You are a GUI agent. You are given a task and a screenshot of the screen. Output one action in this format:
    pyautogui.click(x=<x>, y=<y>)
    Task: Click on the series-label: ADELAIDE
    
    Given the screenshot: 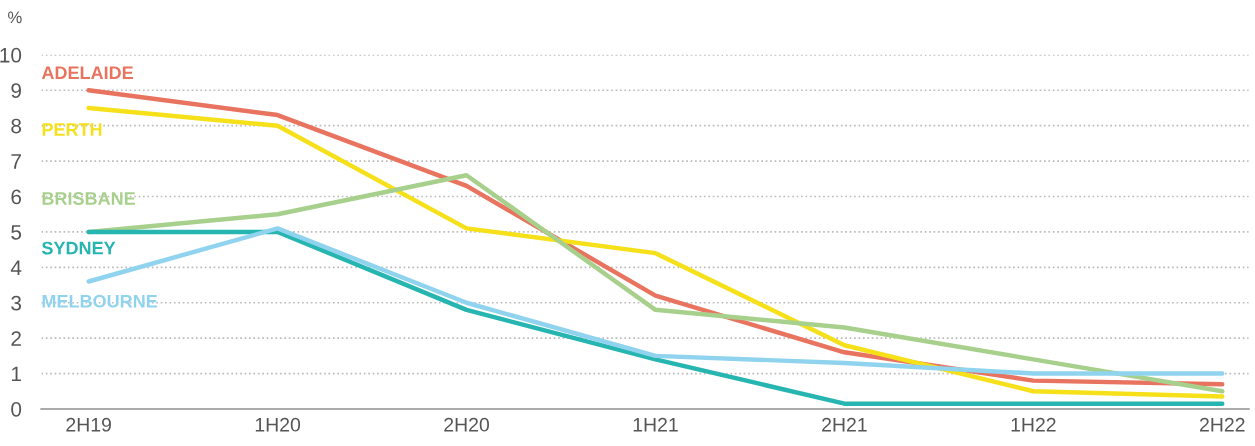 What is the action you would take?
    pyautogui.click(x=87, y=72)
    